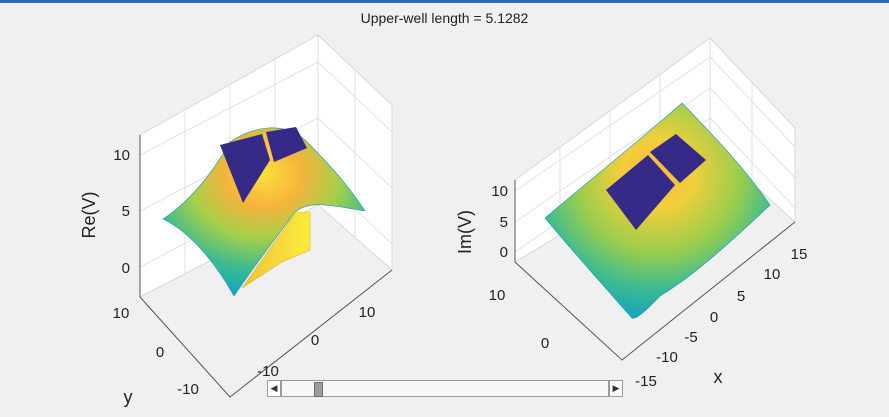  I want to click on left-y-axis-label: y, so click(128, 397).